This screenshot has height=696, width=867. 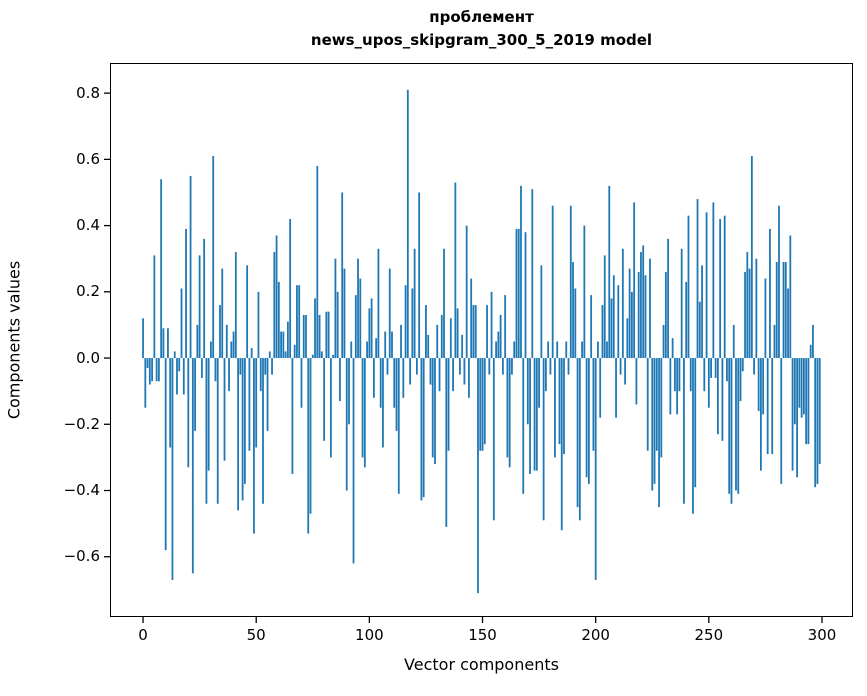 I want to click on y-tick-label: 0.0, so click(x=88, y=357).